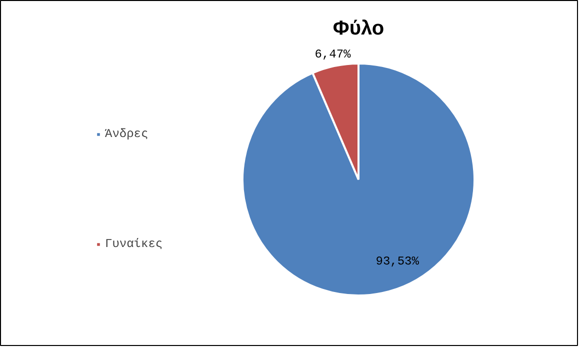 The image size is (580, 348). I want to click on legend-label: Άνδρες, so click(126, 134).